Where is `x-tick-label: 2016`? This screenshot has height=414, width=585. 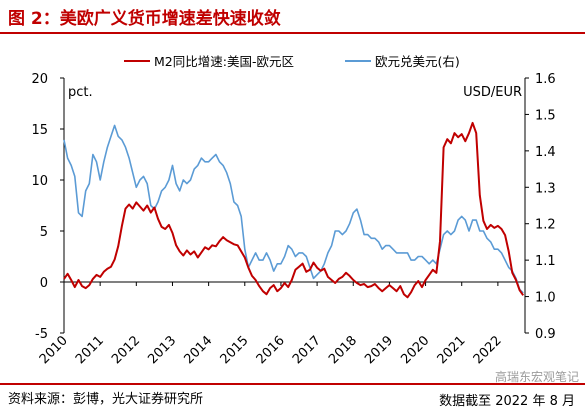 x-tick-label: 2016 is located at coordinates (271, 350).